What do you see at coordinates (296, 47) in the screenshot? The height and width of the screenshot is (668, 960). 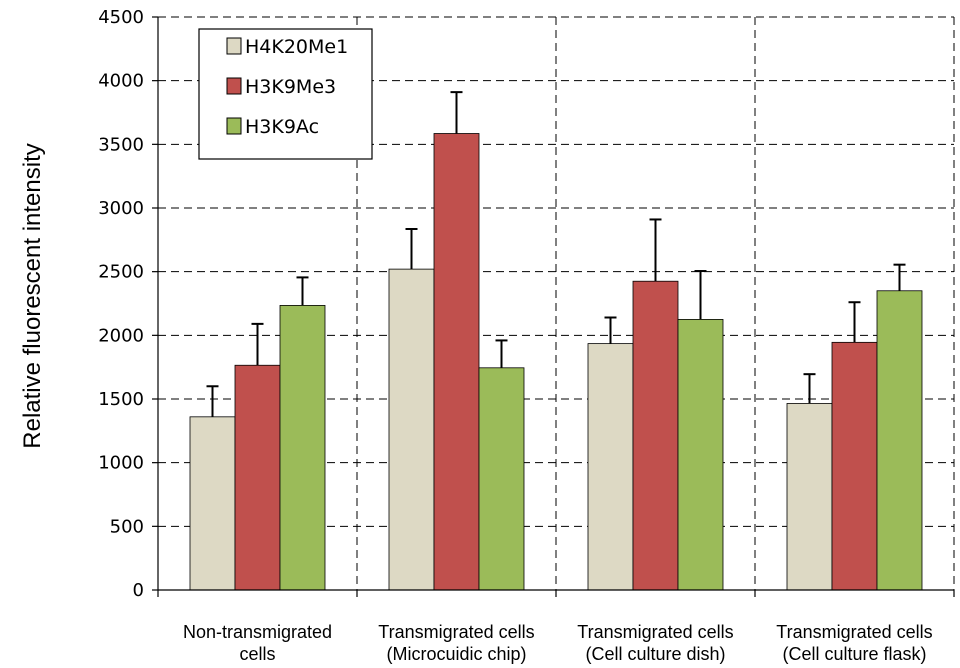 I see `legend-label: H4K20Me1` at bounding box center [296, 47].